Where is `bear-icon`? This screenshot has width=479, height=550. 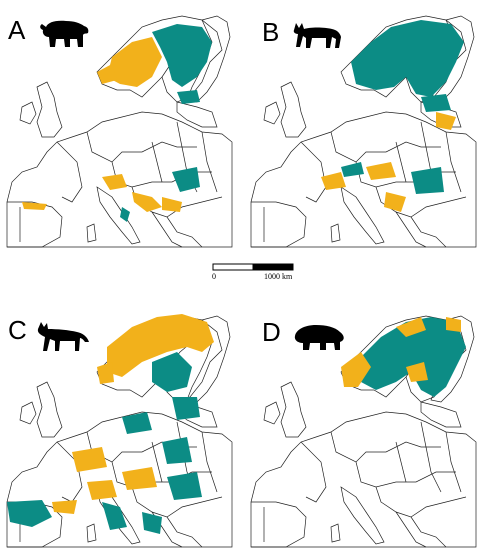 bear-icon is located at coordinates (64, 34).